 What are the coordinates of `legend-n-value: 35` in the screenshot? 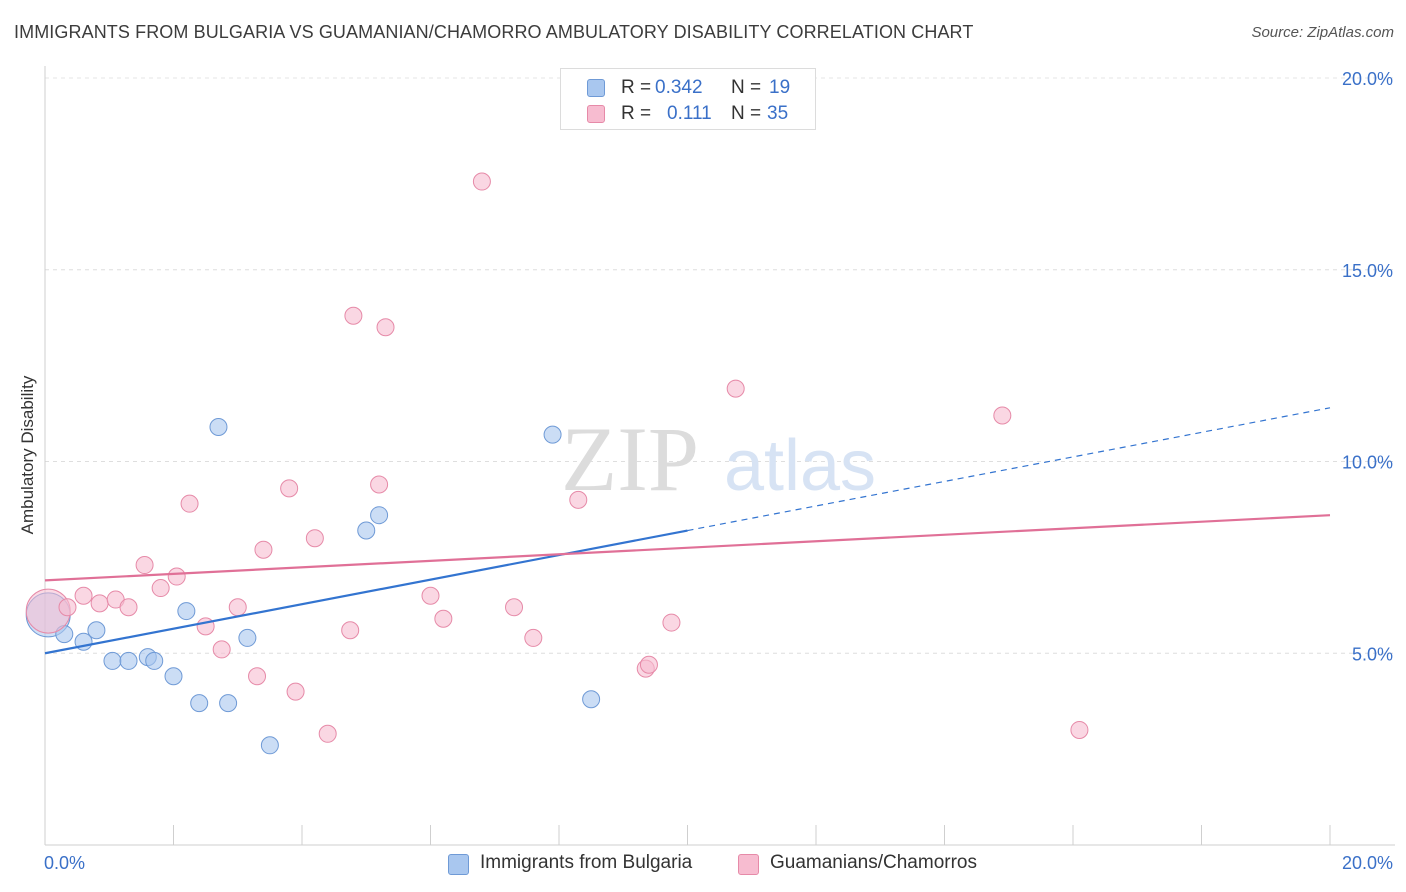 It's located at (778, 113).